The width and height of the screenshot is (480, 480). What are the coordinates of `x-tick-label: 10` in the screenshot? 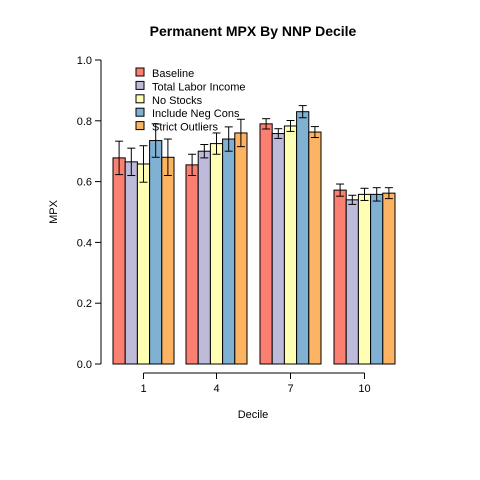 It's located at (364, 389).